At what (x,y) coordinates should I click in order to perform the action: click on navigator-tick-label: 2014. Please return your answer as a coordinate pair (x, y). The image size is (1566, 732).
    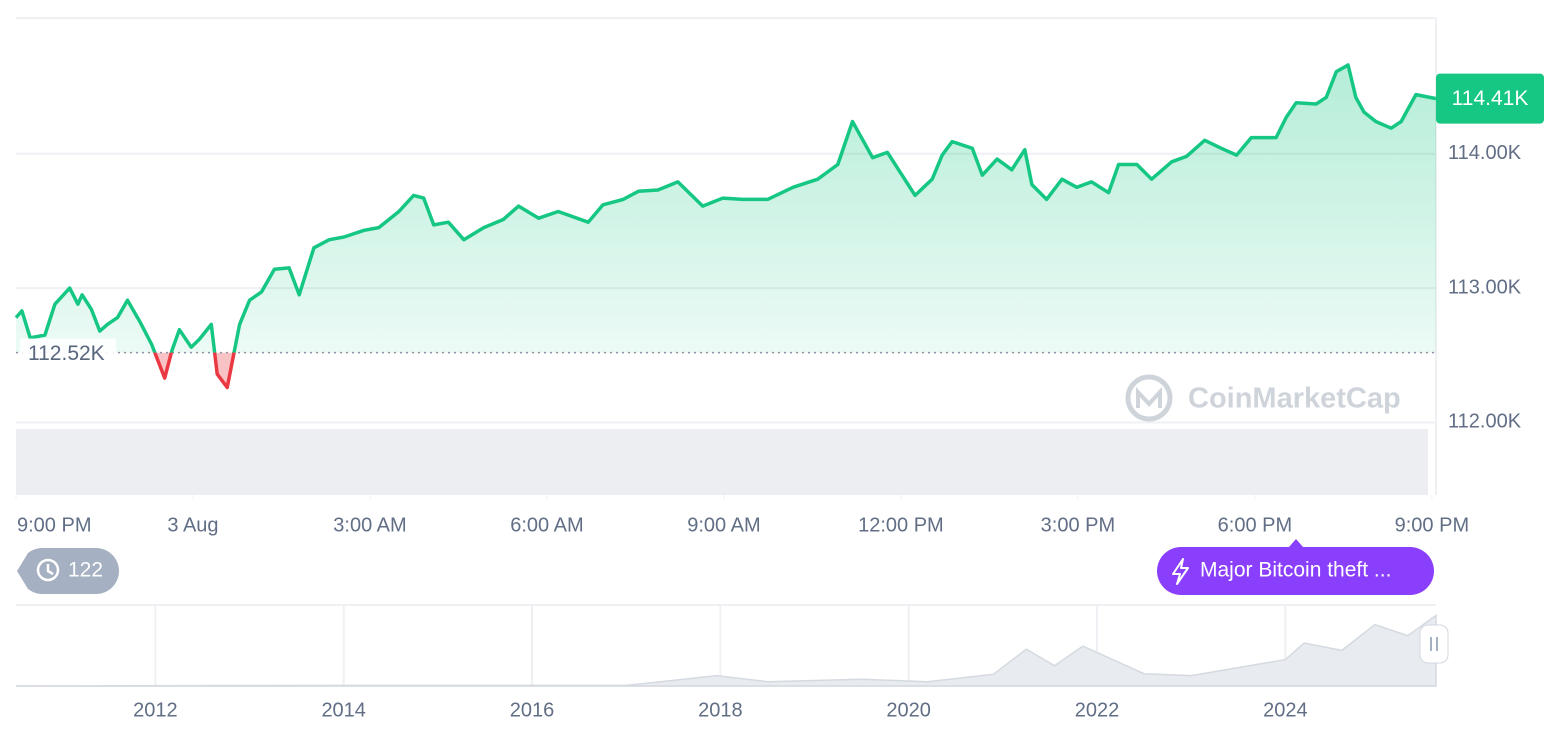
    Looking at the image, I should click on (343, 710).